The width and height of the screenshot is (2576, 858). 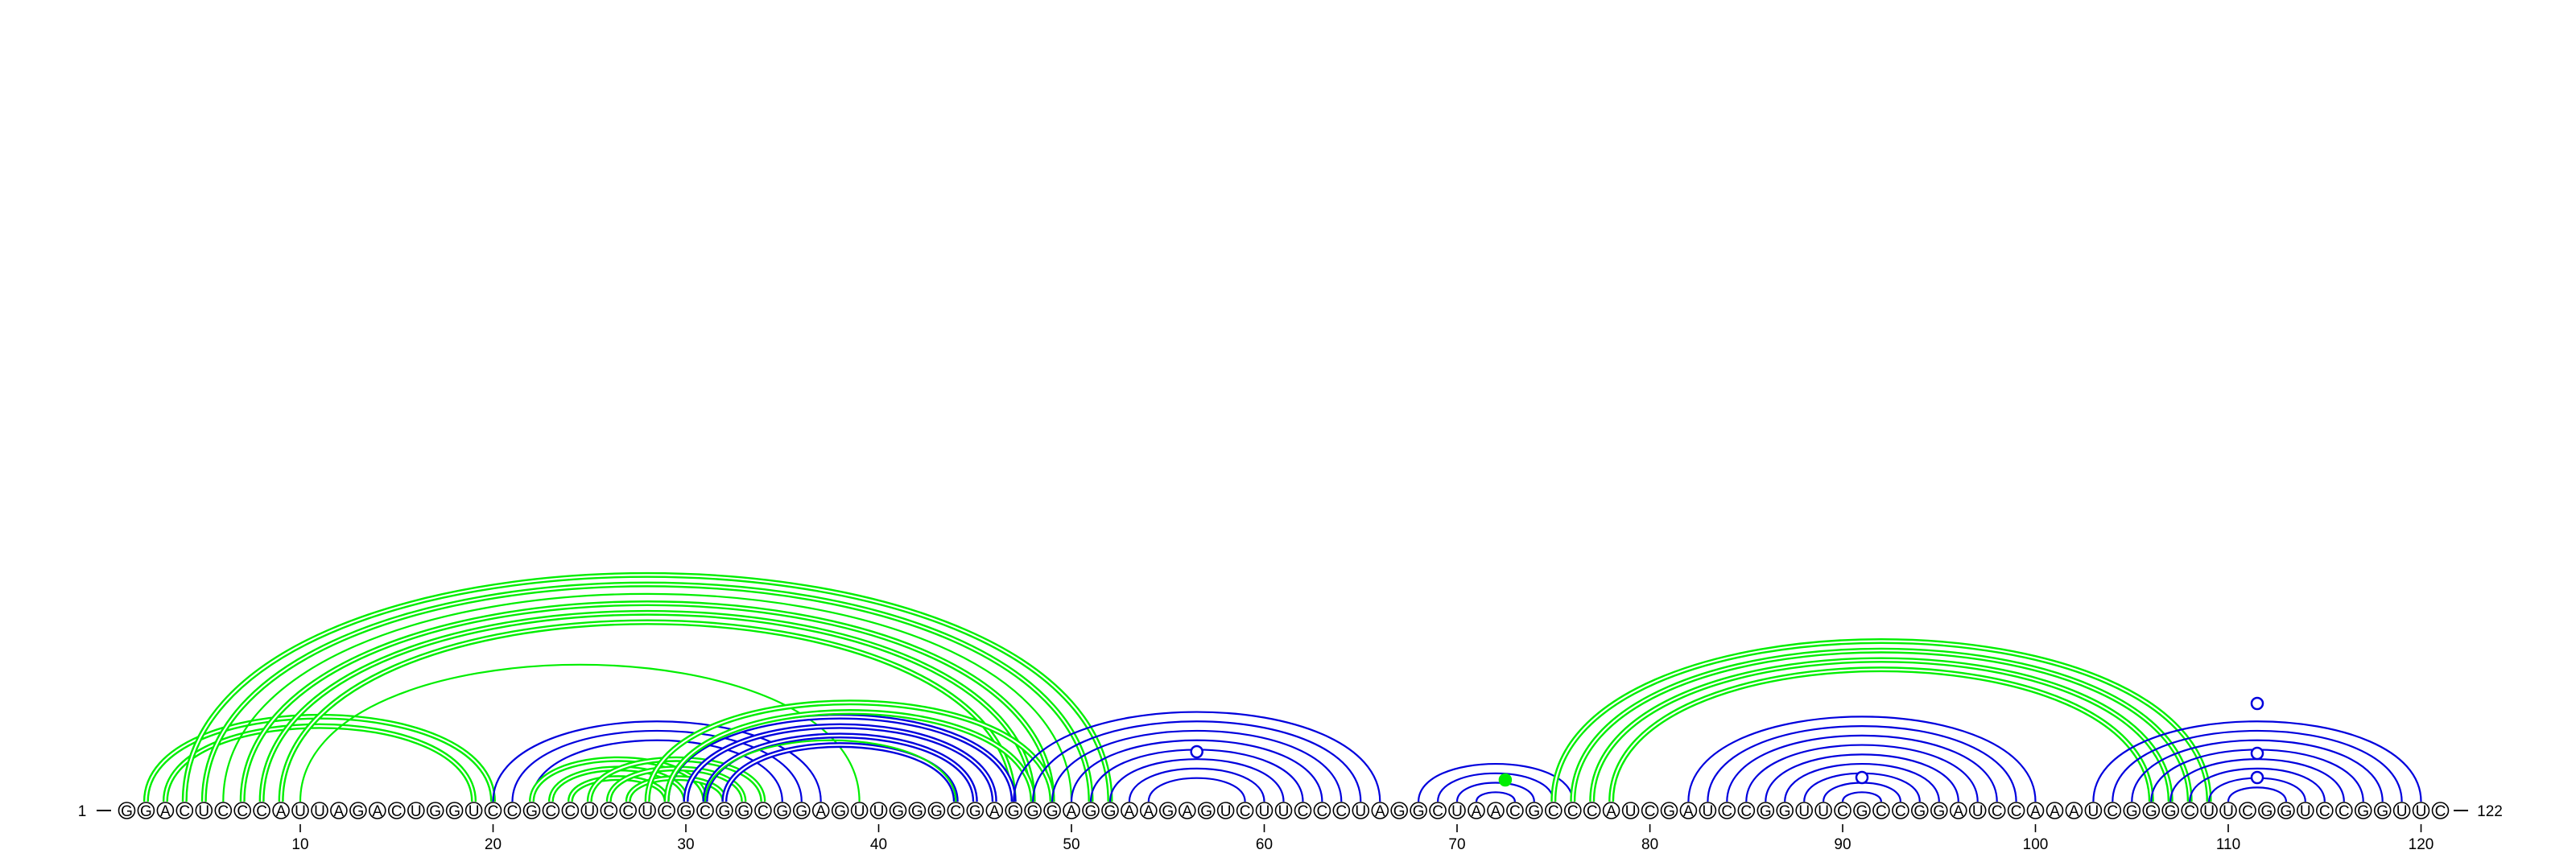 What do you see at coordinates (685, 845) in the screenshot?
I see `axis-tick-label: 30` at bounding box center [685, 845].